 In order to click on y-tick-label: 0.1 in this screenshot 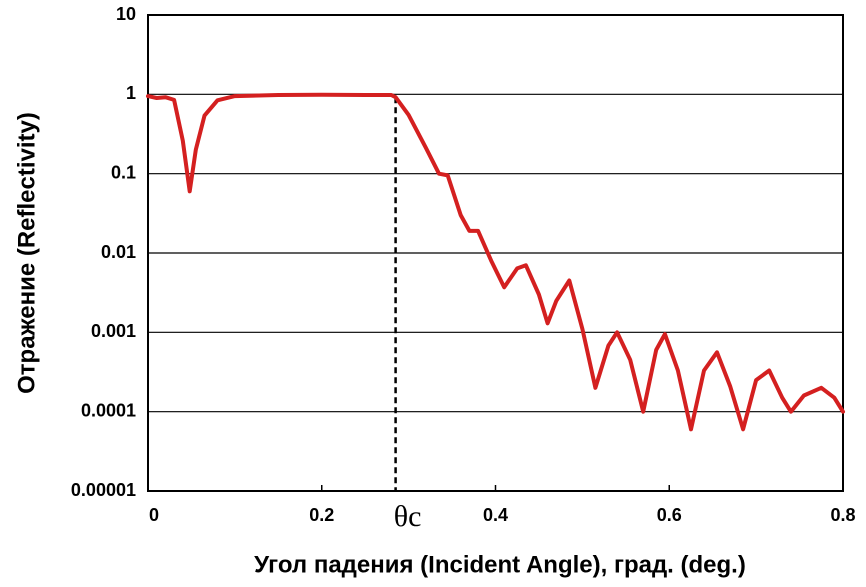, I will do `click(123, 172)`.